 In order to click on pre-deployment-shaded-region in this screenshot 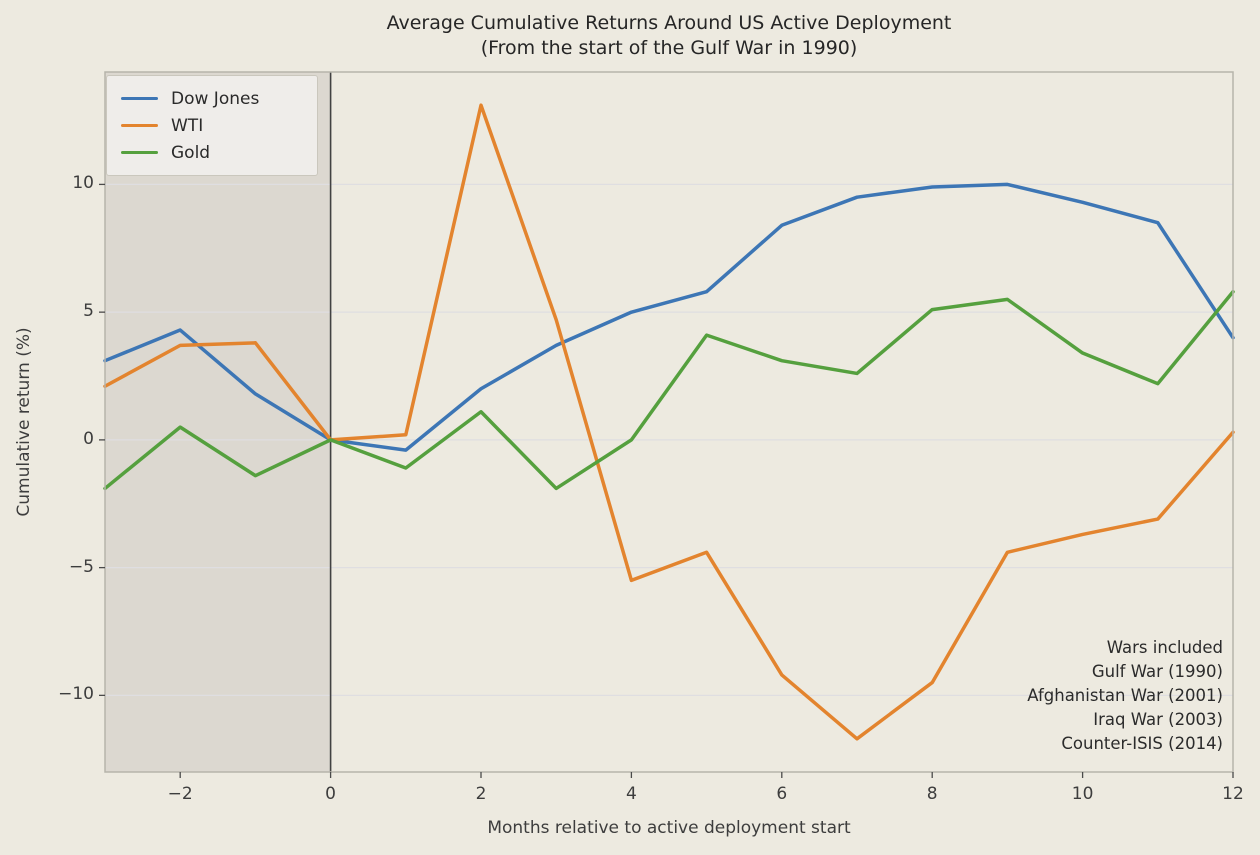, I will do `click(218, 422)`.